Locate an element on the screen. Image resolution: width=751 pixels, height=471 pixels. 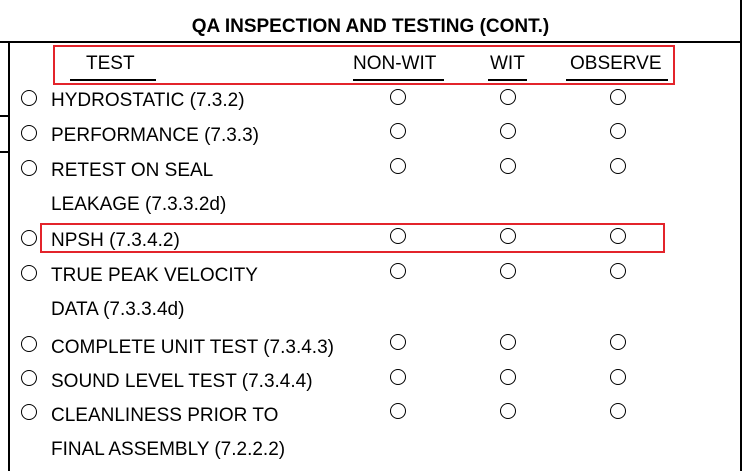
test-name: NPSH (7.3.4.2) is located at coordinates (115, 240).